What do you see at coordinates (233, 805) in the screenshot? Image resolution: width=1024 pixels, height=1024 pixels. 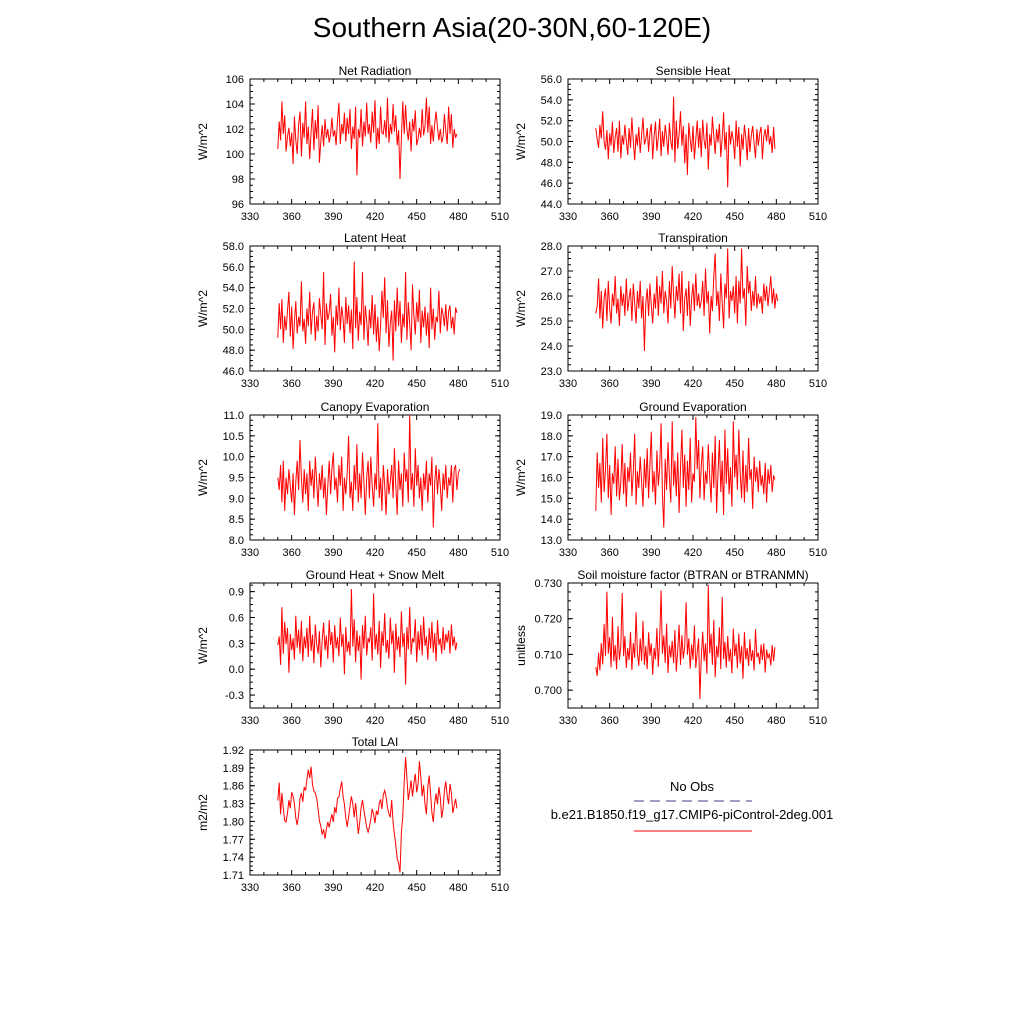 I see `y-tick-label: 1.83` at bounding box center [233, 805].